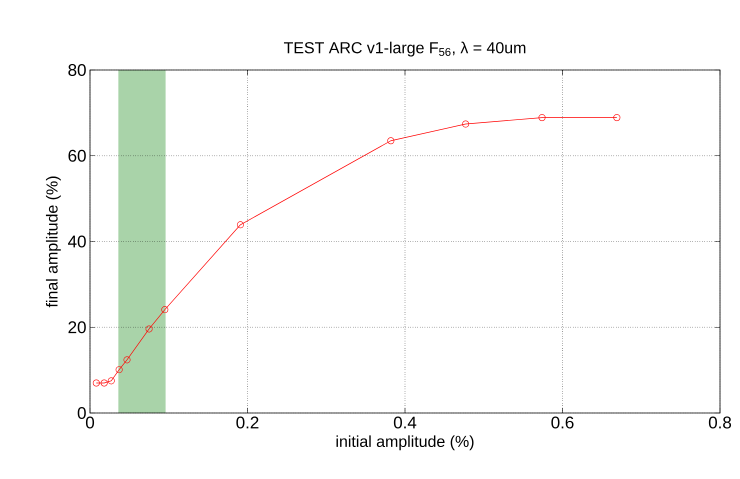 This screenshot has height=479, width=740. What do you see at coordinates (77, 327) in the screenshot?
I see `y-tick-label: 20` at bounding box center [77, 327].